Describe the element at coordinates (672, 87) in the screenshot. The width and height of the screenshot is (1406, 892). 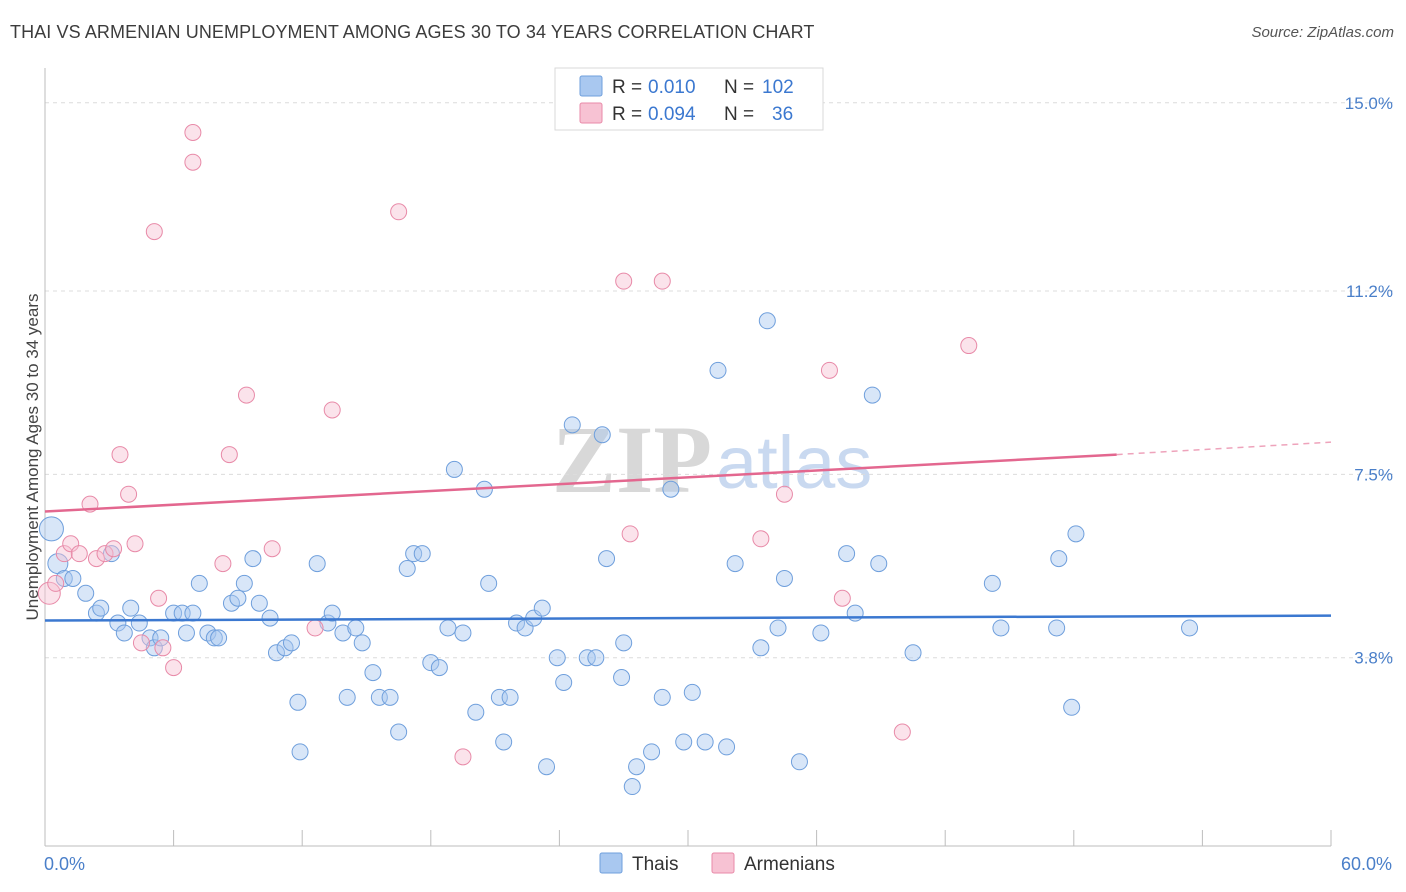
I see `legend-r-value: 0.010` at that location.